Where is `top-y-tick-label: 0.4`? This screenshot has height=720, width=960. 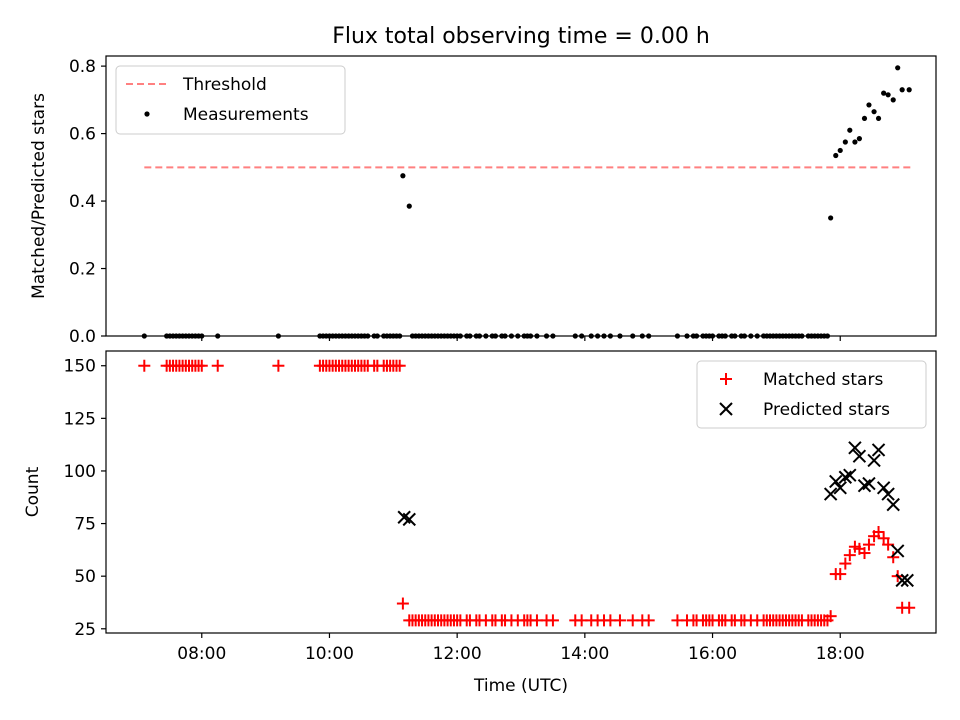 top-y-tick-label: 0.4 is located at coordinates (82, 202).